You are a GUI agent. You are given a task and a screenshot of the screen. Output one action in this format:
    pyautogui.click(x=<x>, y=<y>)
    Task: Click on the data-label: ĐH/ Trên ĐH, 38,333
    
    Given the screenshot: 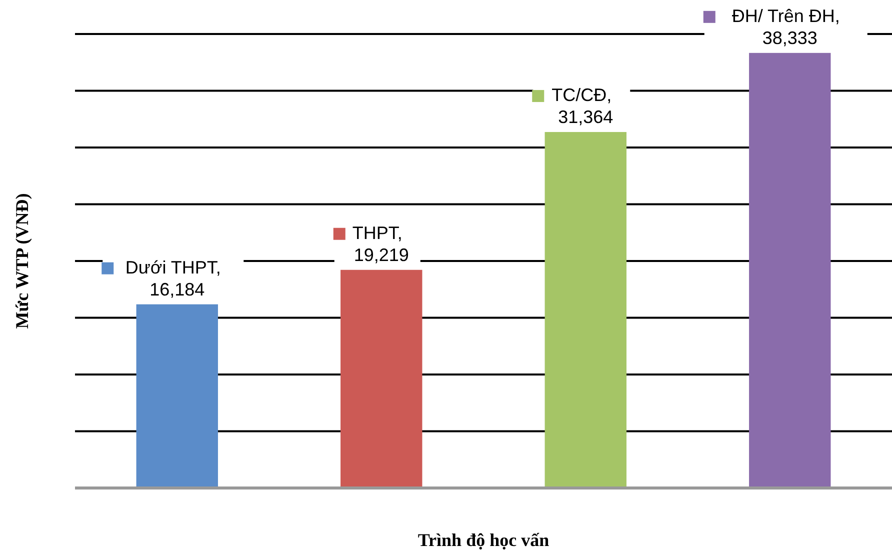 What is the action you would take?
    pyautogui.click(x=786, y=27)
    